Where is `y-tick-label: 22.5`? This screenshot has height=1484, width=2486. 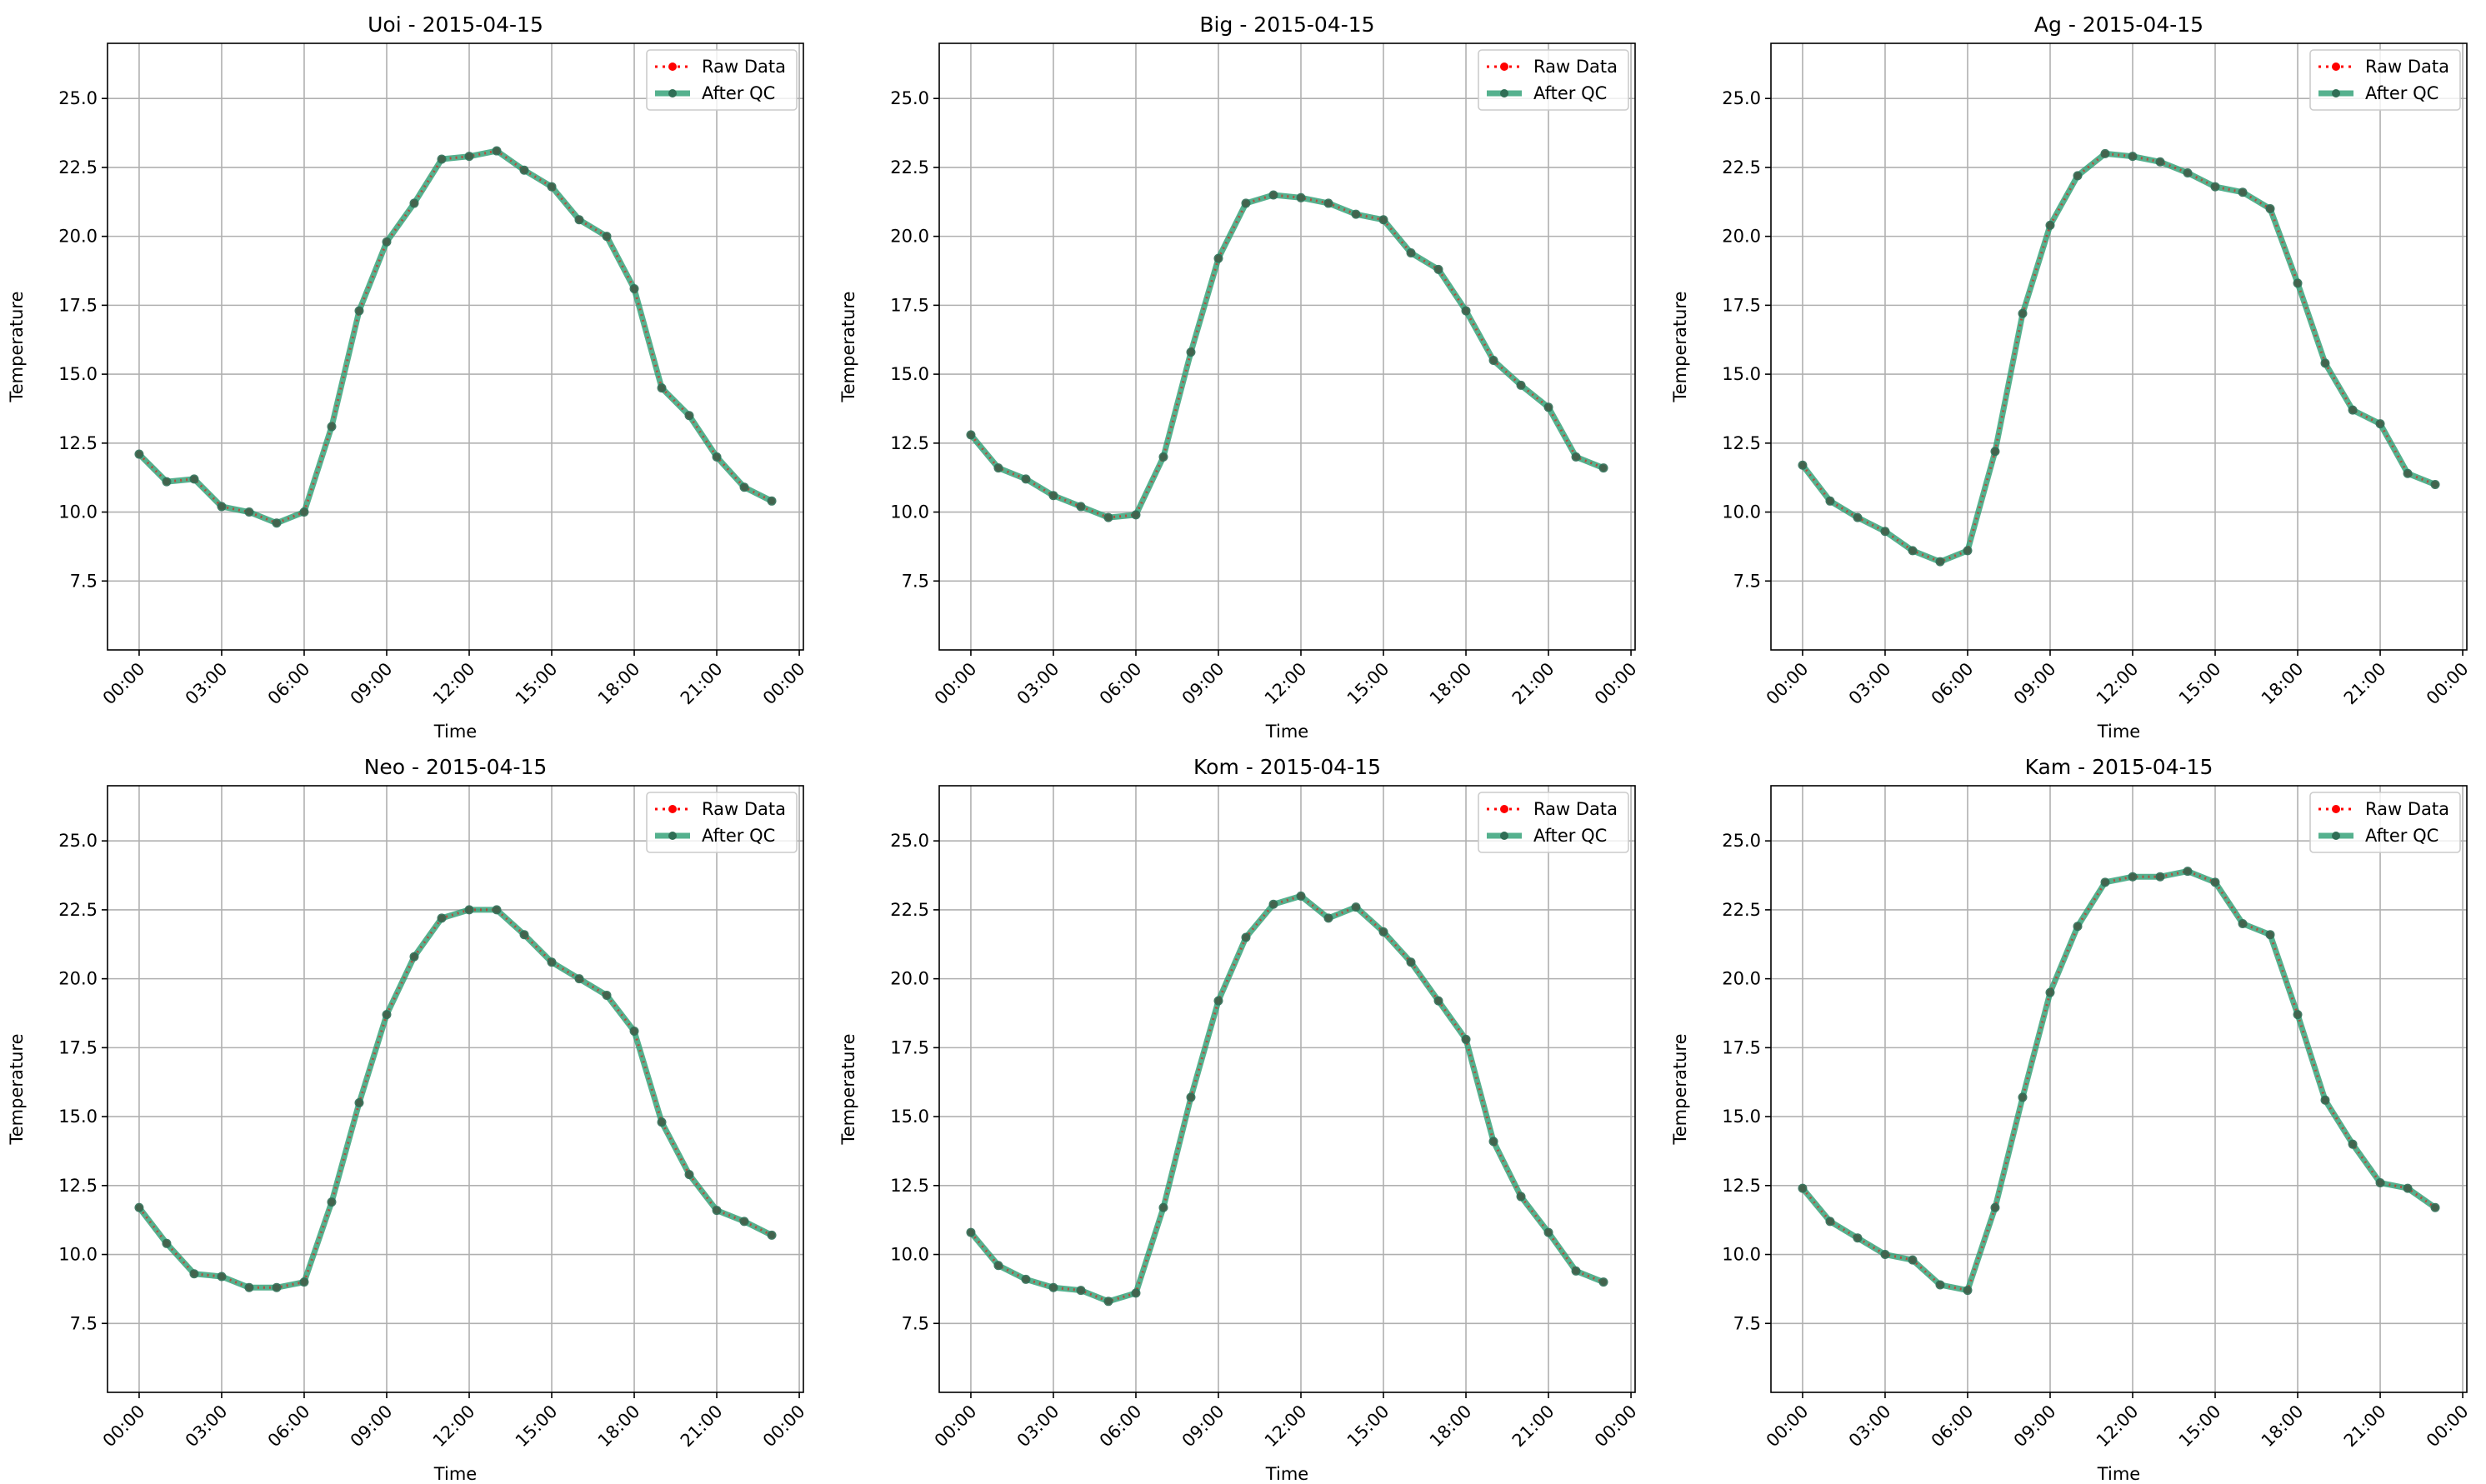
y-tick-label: 22.5 is located at coordinates (78, 910).